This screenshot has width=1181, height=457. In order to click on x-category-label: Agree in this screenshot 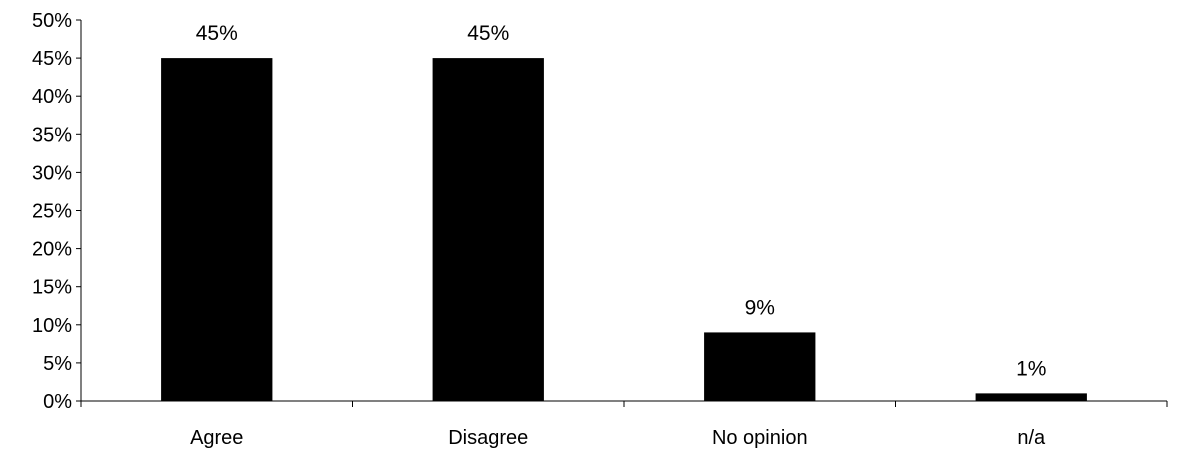, I will do `click(216, 438)`.